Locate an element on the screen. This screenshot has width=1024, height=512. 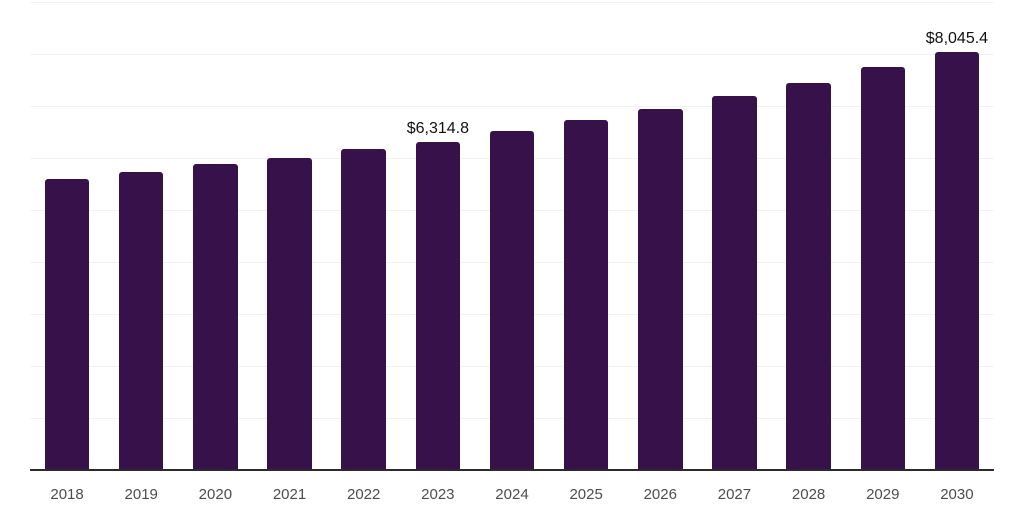
data-label-2030: $8,045.4 is located at coordinates (957, 38).